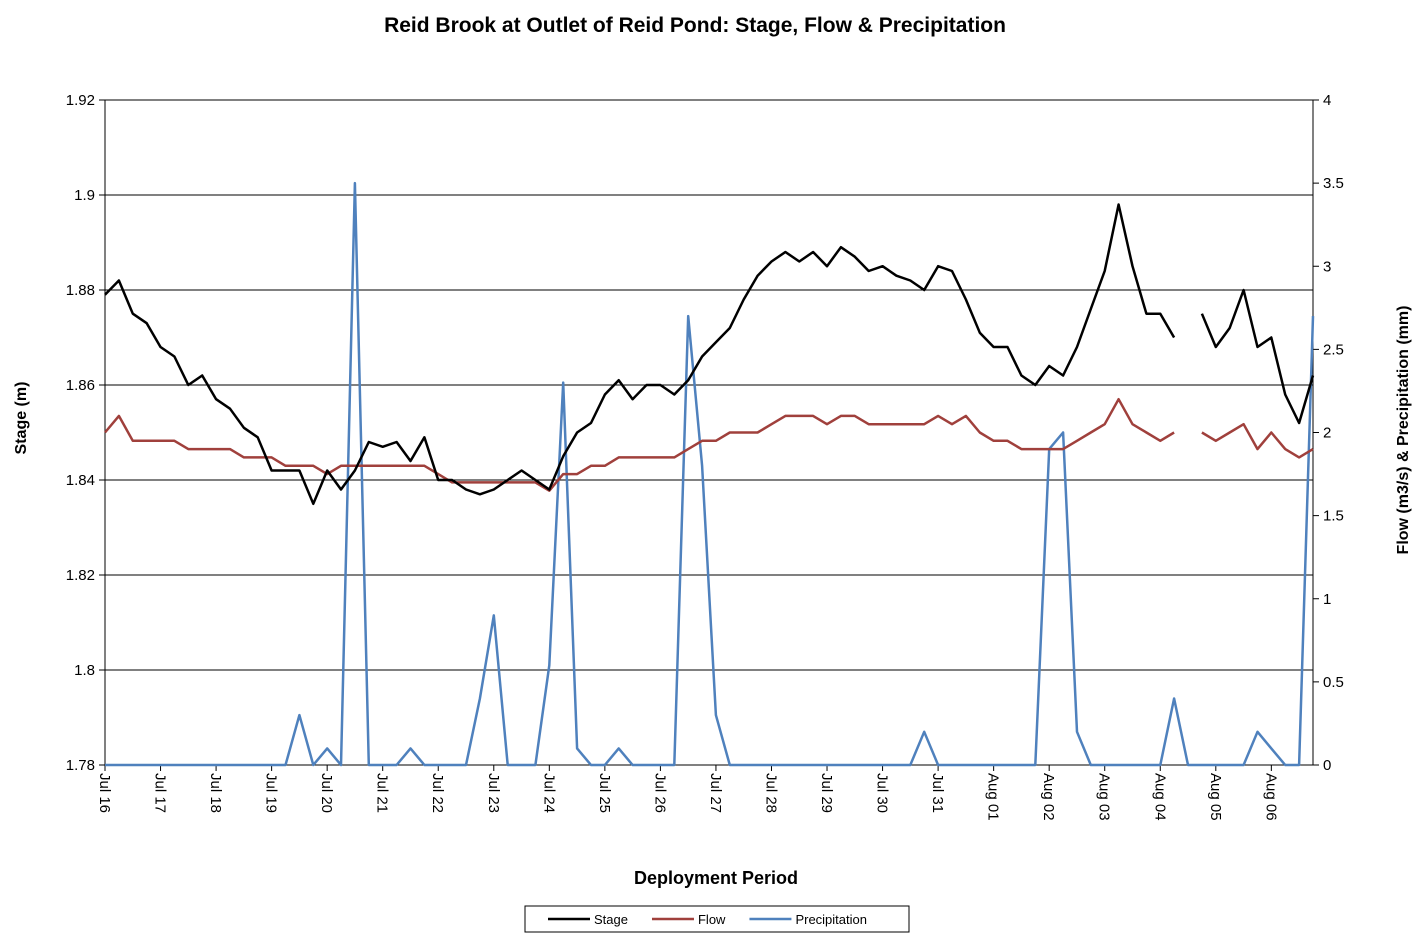 The image size is (1423, 933). I want to click on y2-tick-label: 1.5, so click(1333, 516).